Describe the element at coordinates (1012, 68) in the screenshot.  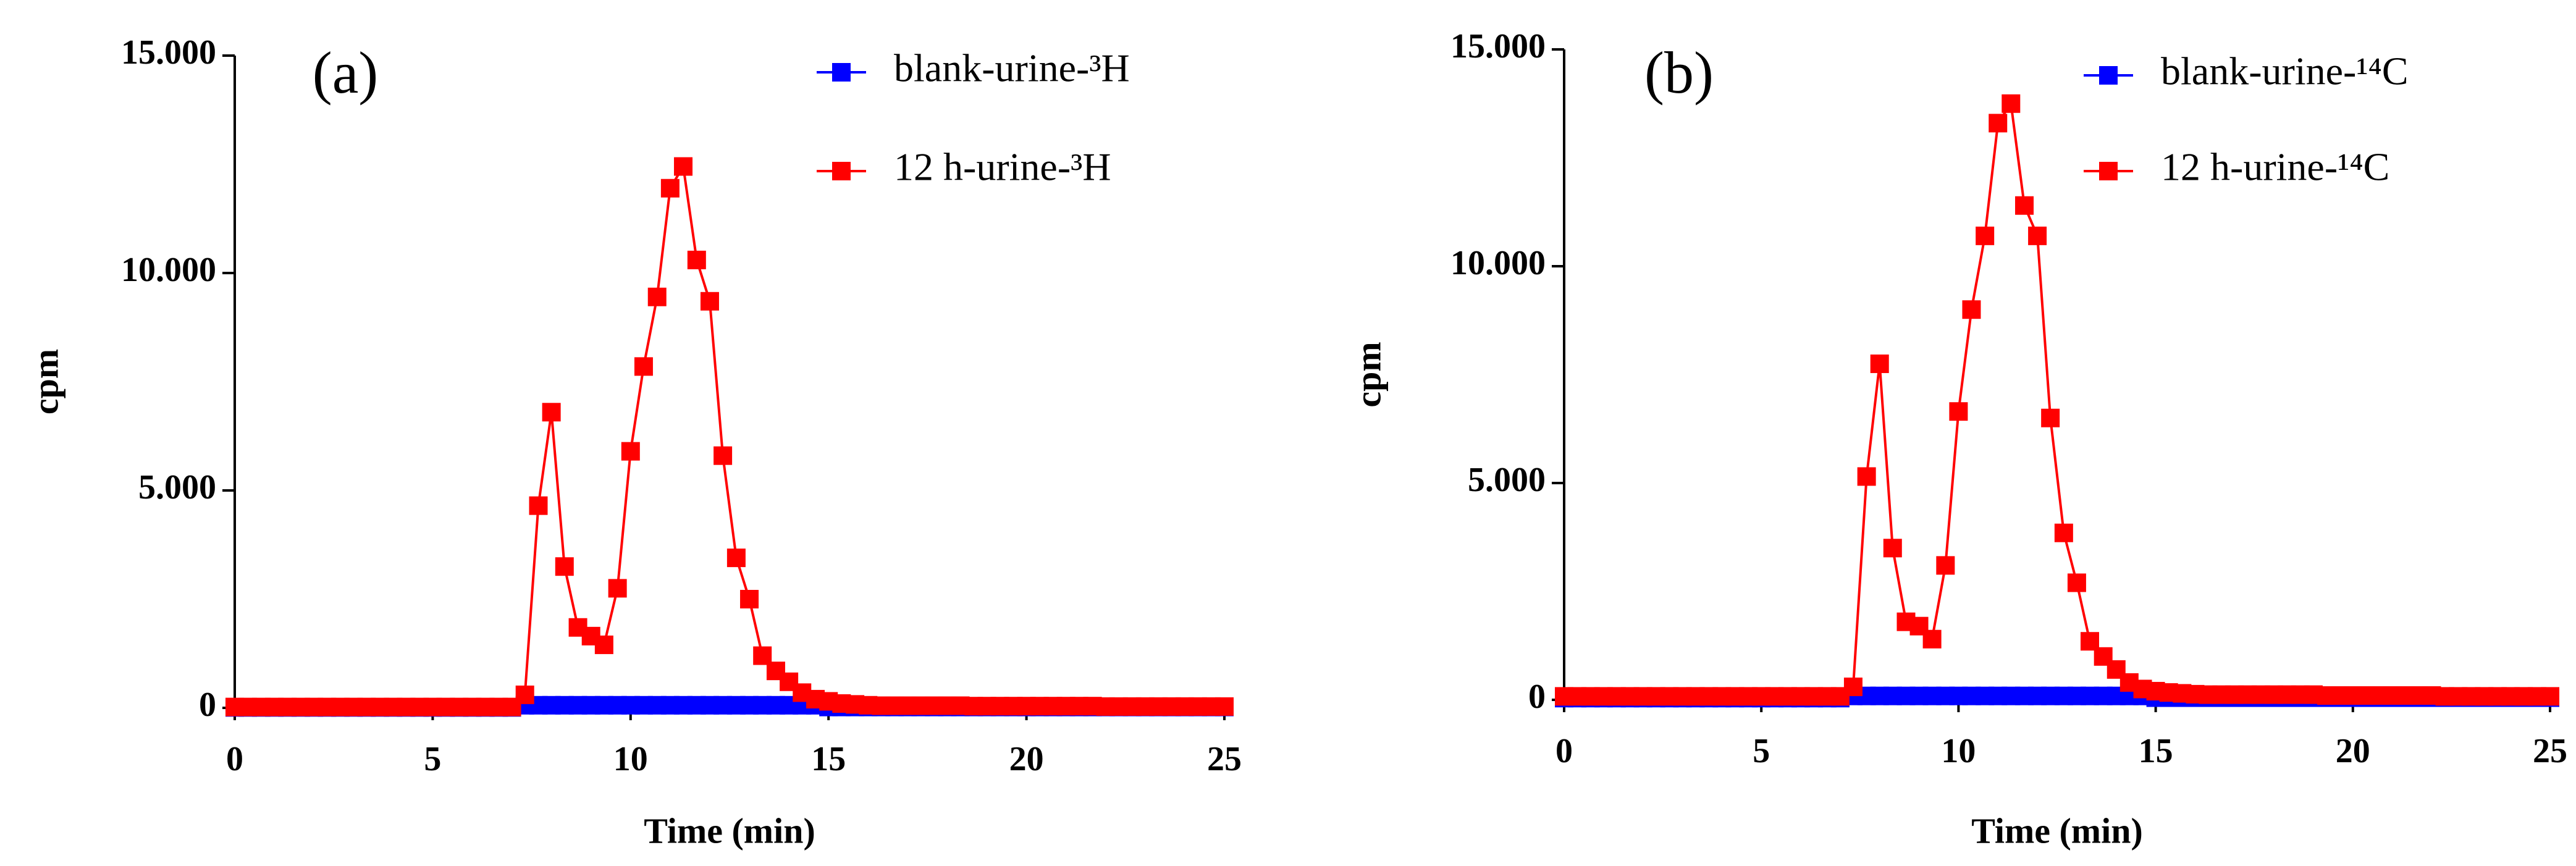
I see `legend-label: blank-urine-³H` at that location.